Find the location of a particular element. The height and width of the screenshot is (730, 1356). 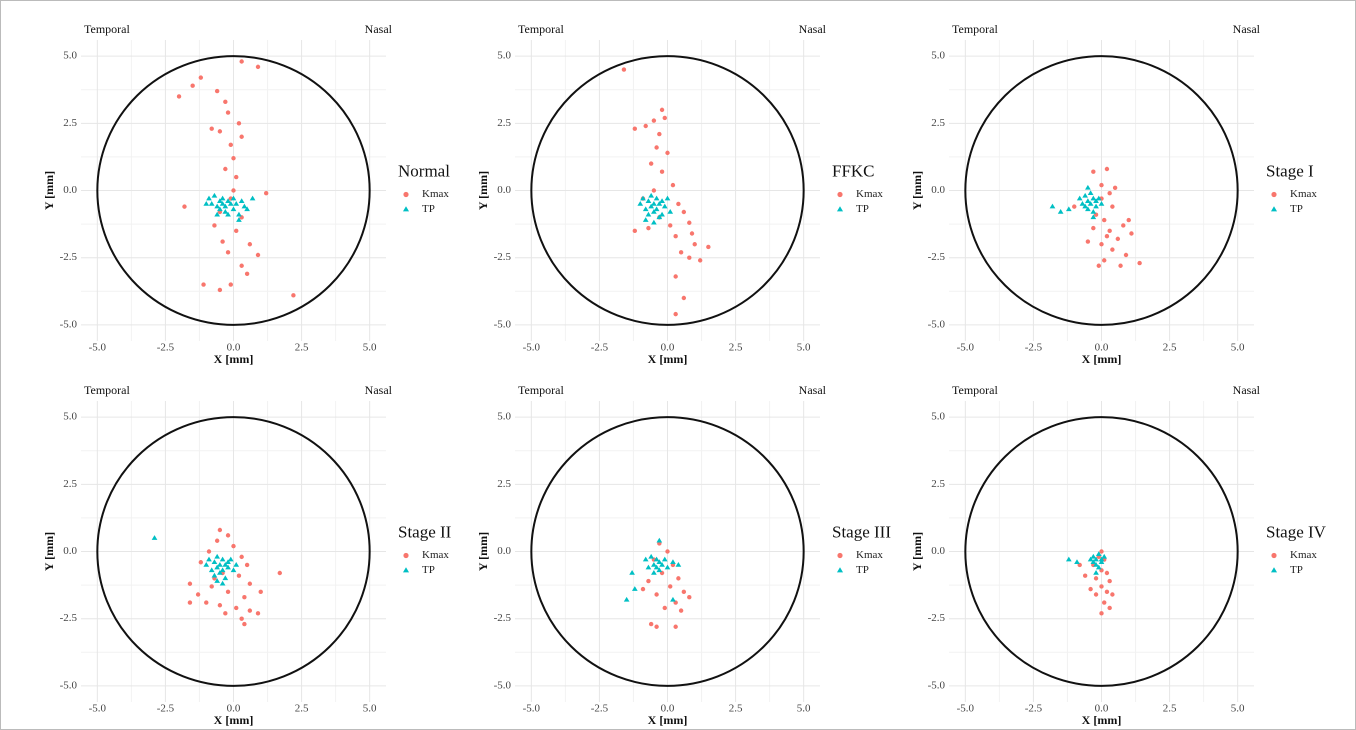

y-tick-label: 2.5 is located at coordinates (938, 123).